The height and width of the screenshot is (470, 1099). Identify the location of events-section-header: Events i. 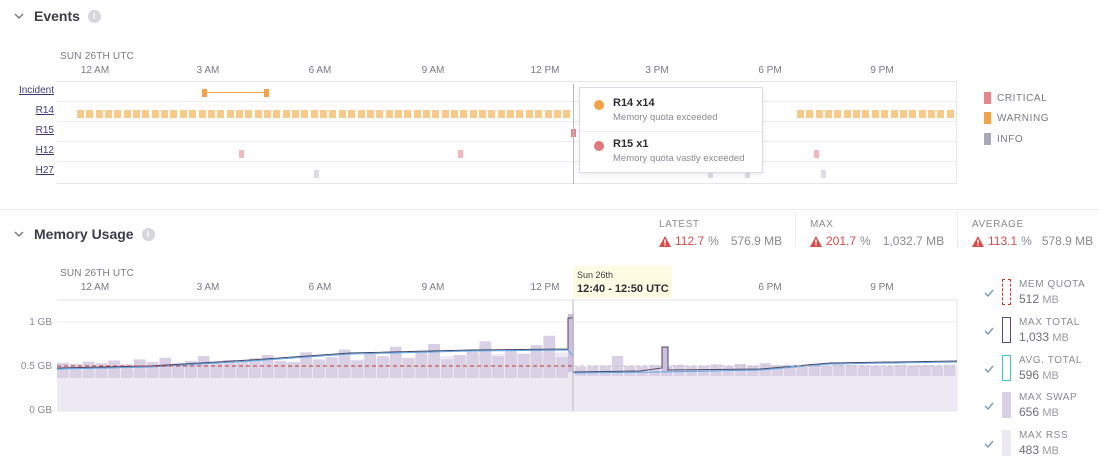
(56, 16).